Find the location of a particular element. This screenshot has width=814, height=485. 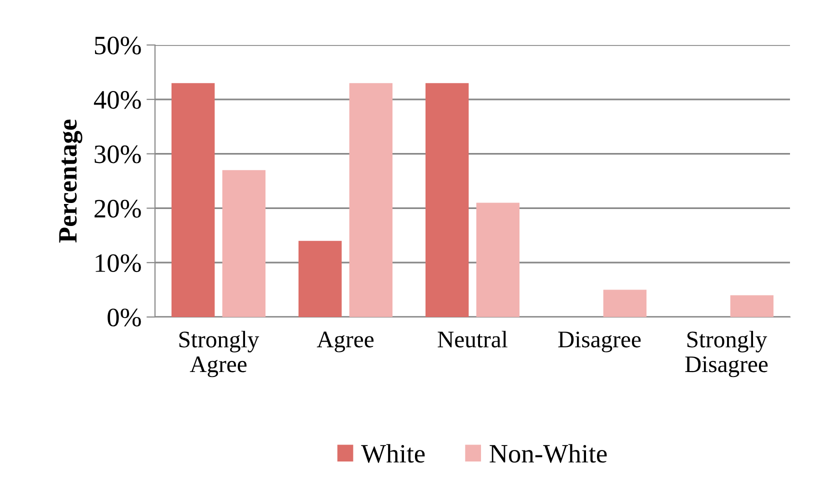

x-tick-label: Agree is located at coordinates (345, 342).